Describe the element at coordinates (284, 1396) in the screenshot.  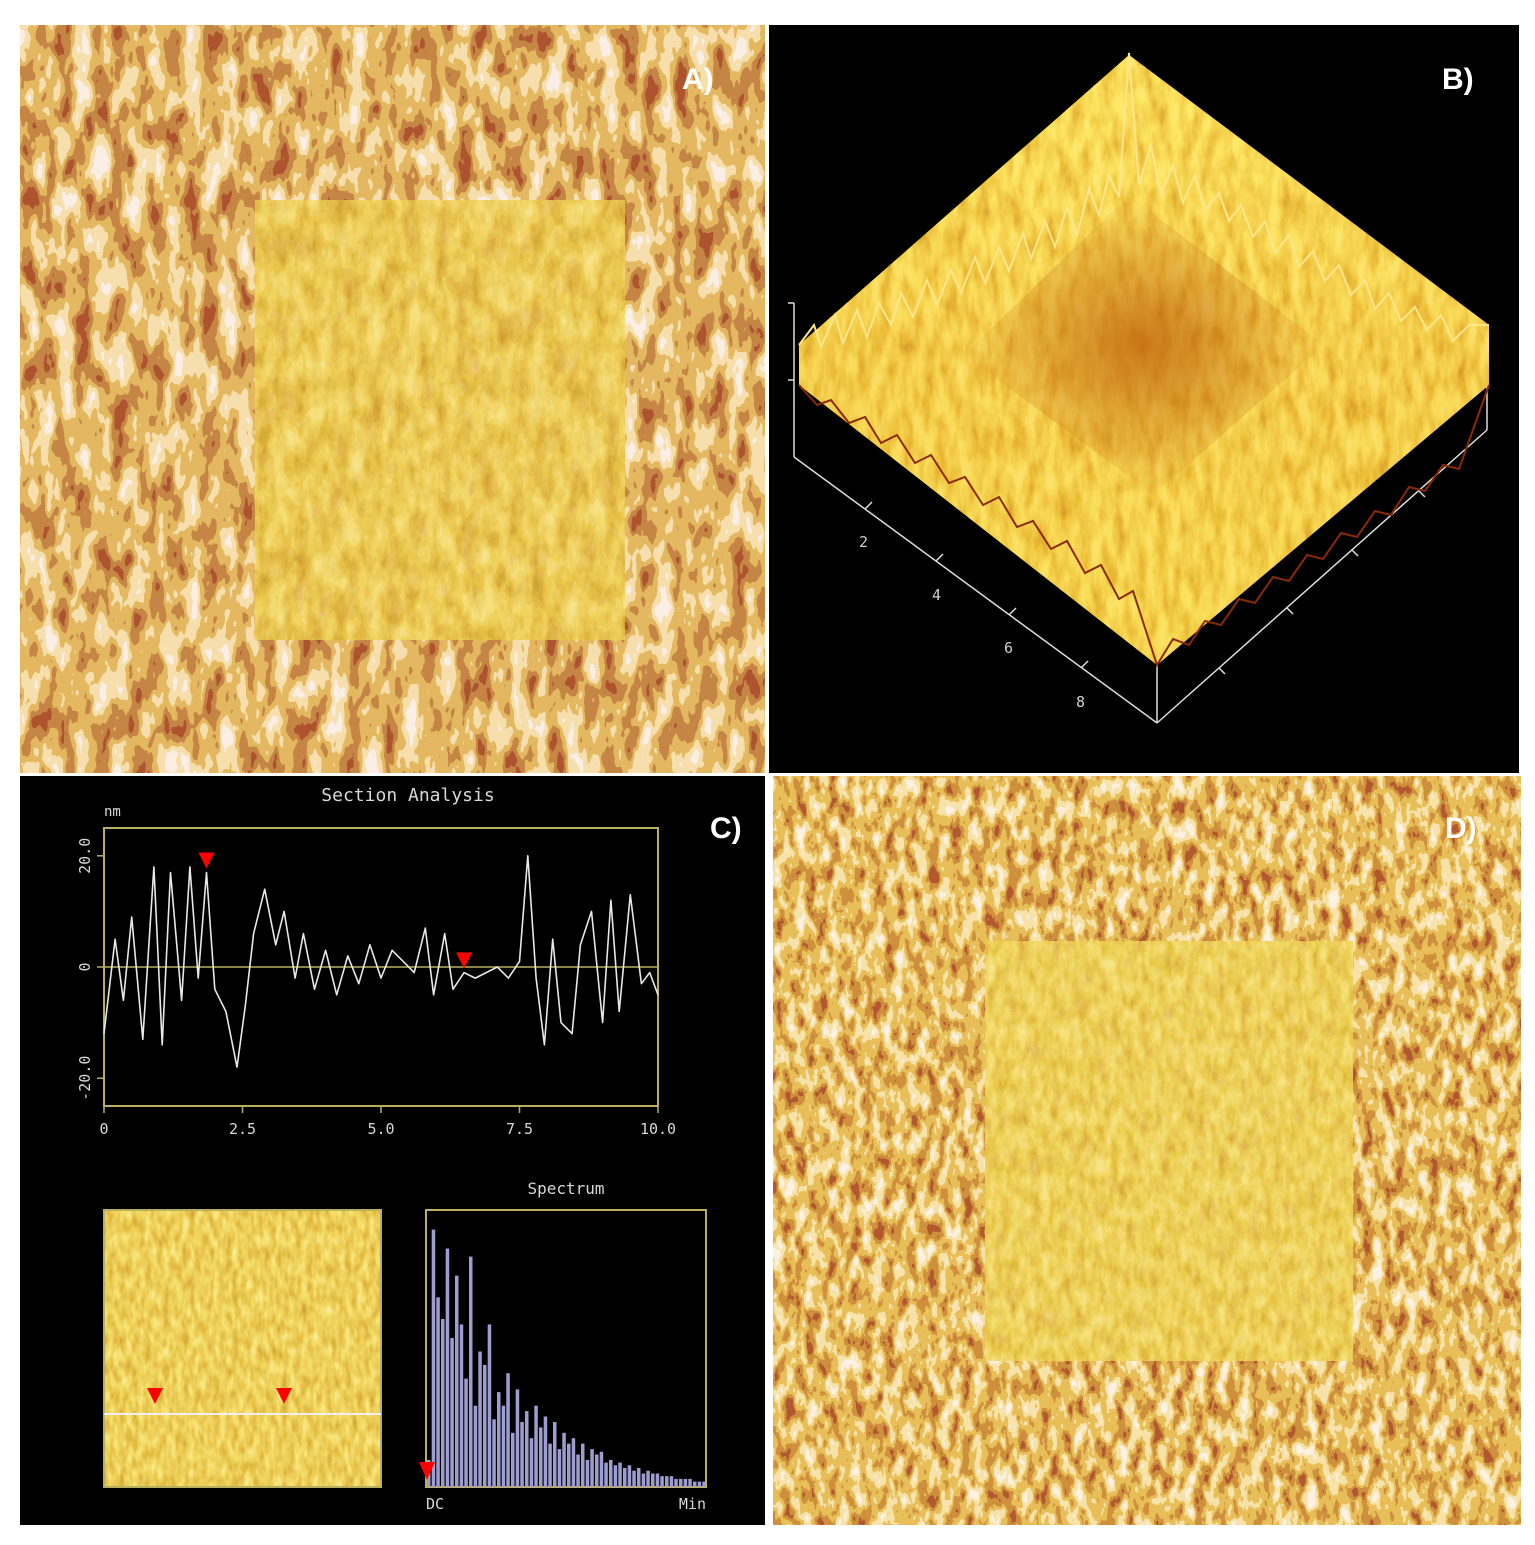
I see `section-marker-right` at that location.